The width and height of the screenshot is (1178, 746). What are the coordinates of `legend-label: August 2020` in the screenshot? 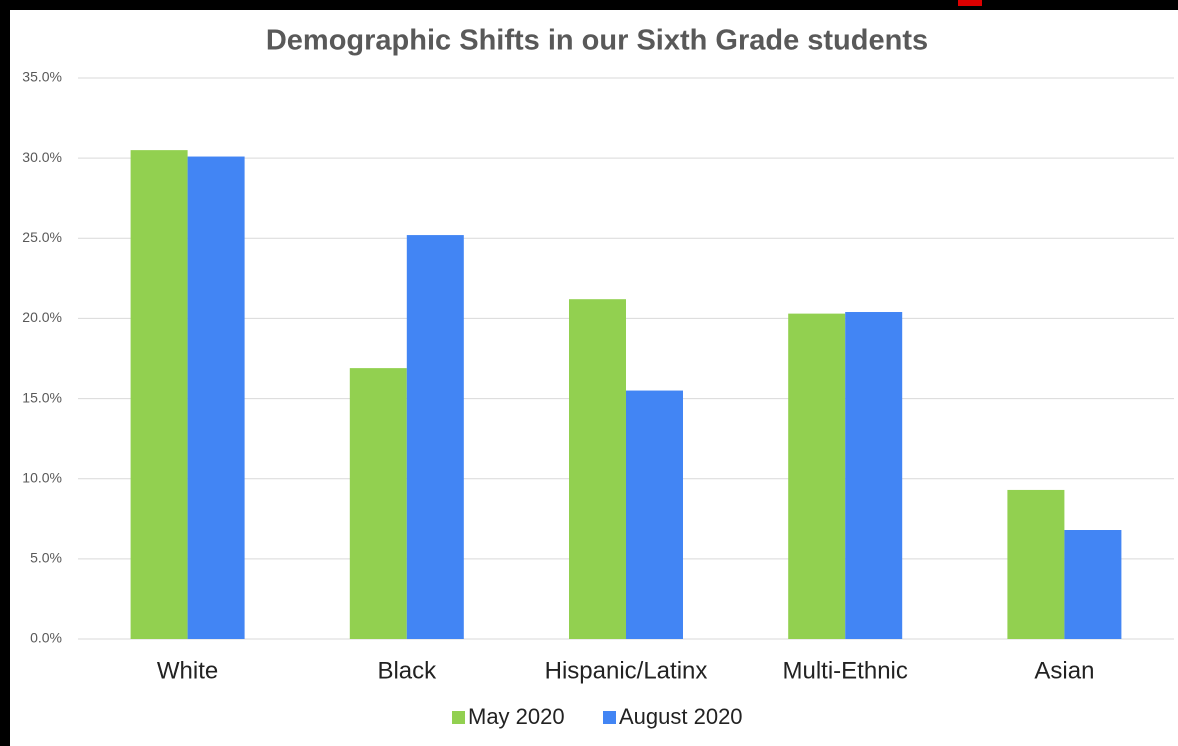 It's located at (681, 716).